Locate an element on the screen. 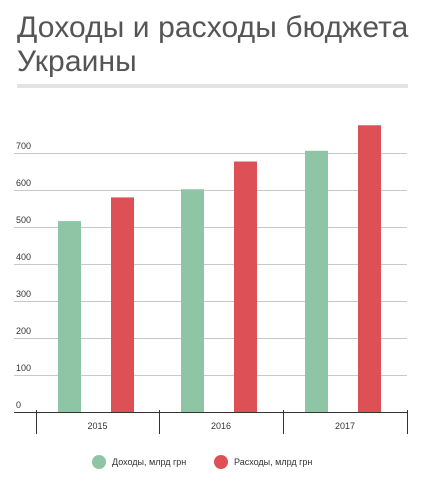 This screenshot has width=431, height=489. y-tick-label-400: 400 is located at coordinates (23, 257).